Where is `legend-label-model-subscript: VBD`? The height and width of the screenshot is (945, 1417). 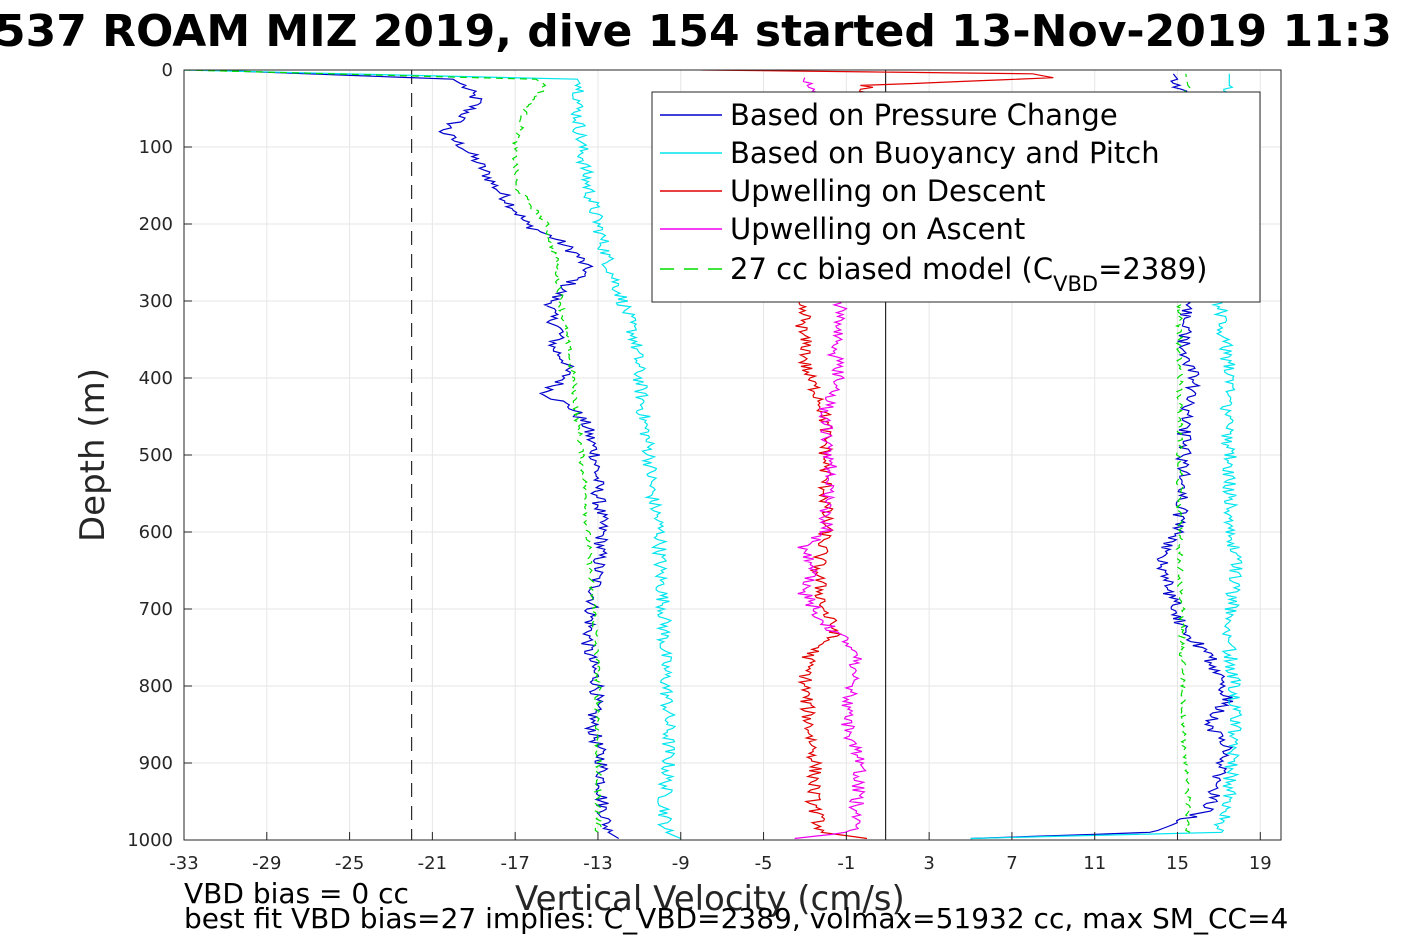 legend-label-model-subscript: VBD is located at coordinates (1075, 284).